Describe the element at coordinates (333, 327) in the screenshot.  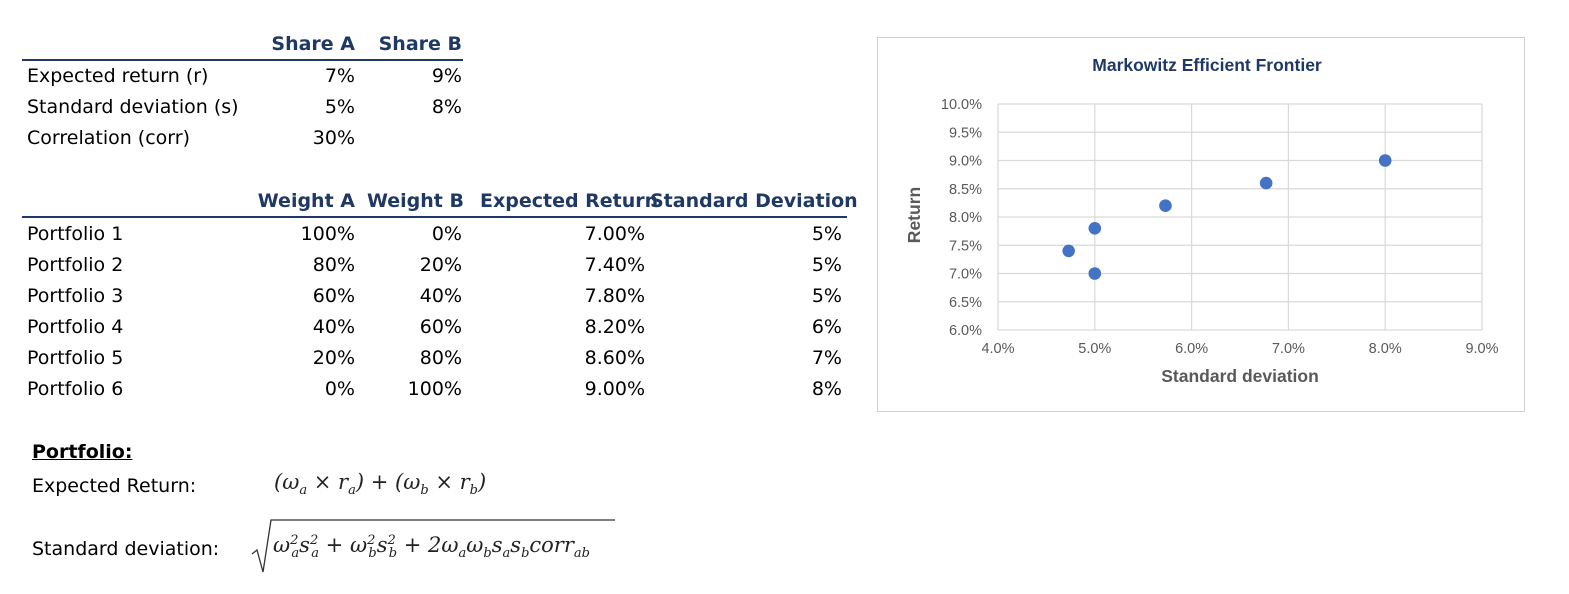
I see `weight-a-value: 40%` at that location.